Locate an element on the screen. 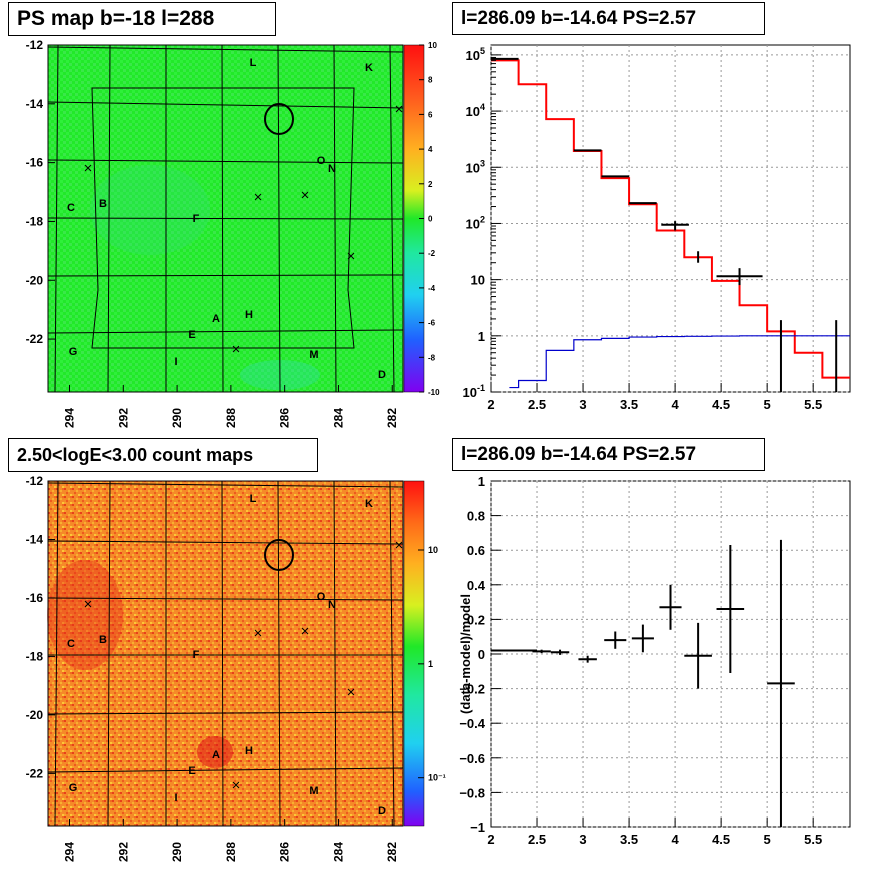  y-tick-label: 10³ is located at coordinates (475, 166).